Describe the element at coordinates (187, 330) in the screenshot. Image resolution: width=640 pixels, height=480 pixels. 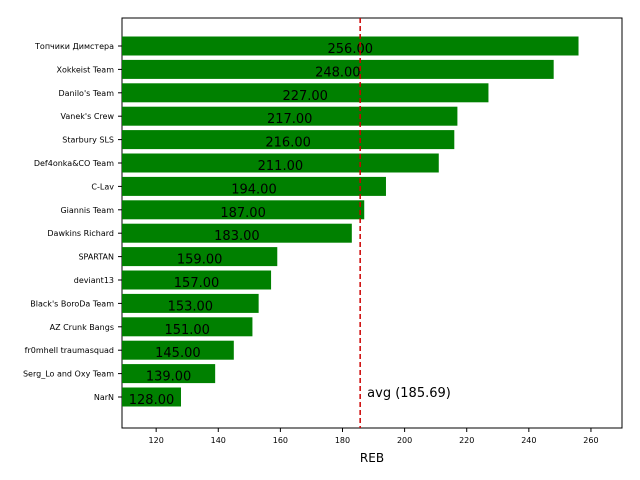
I see `data-label: 151.00` at that location.